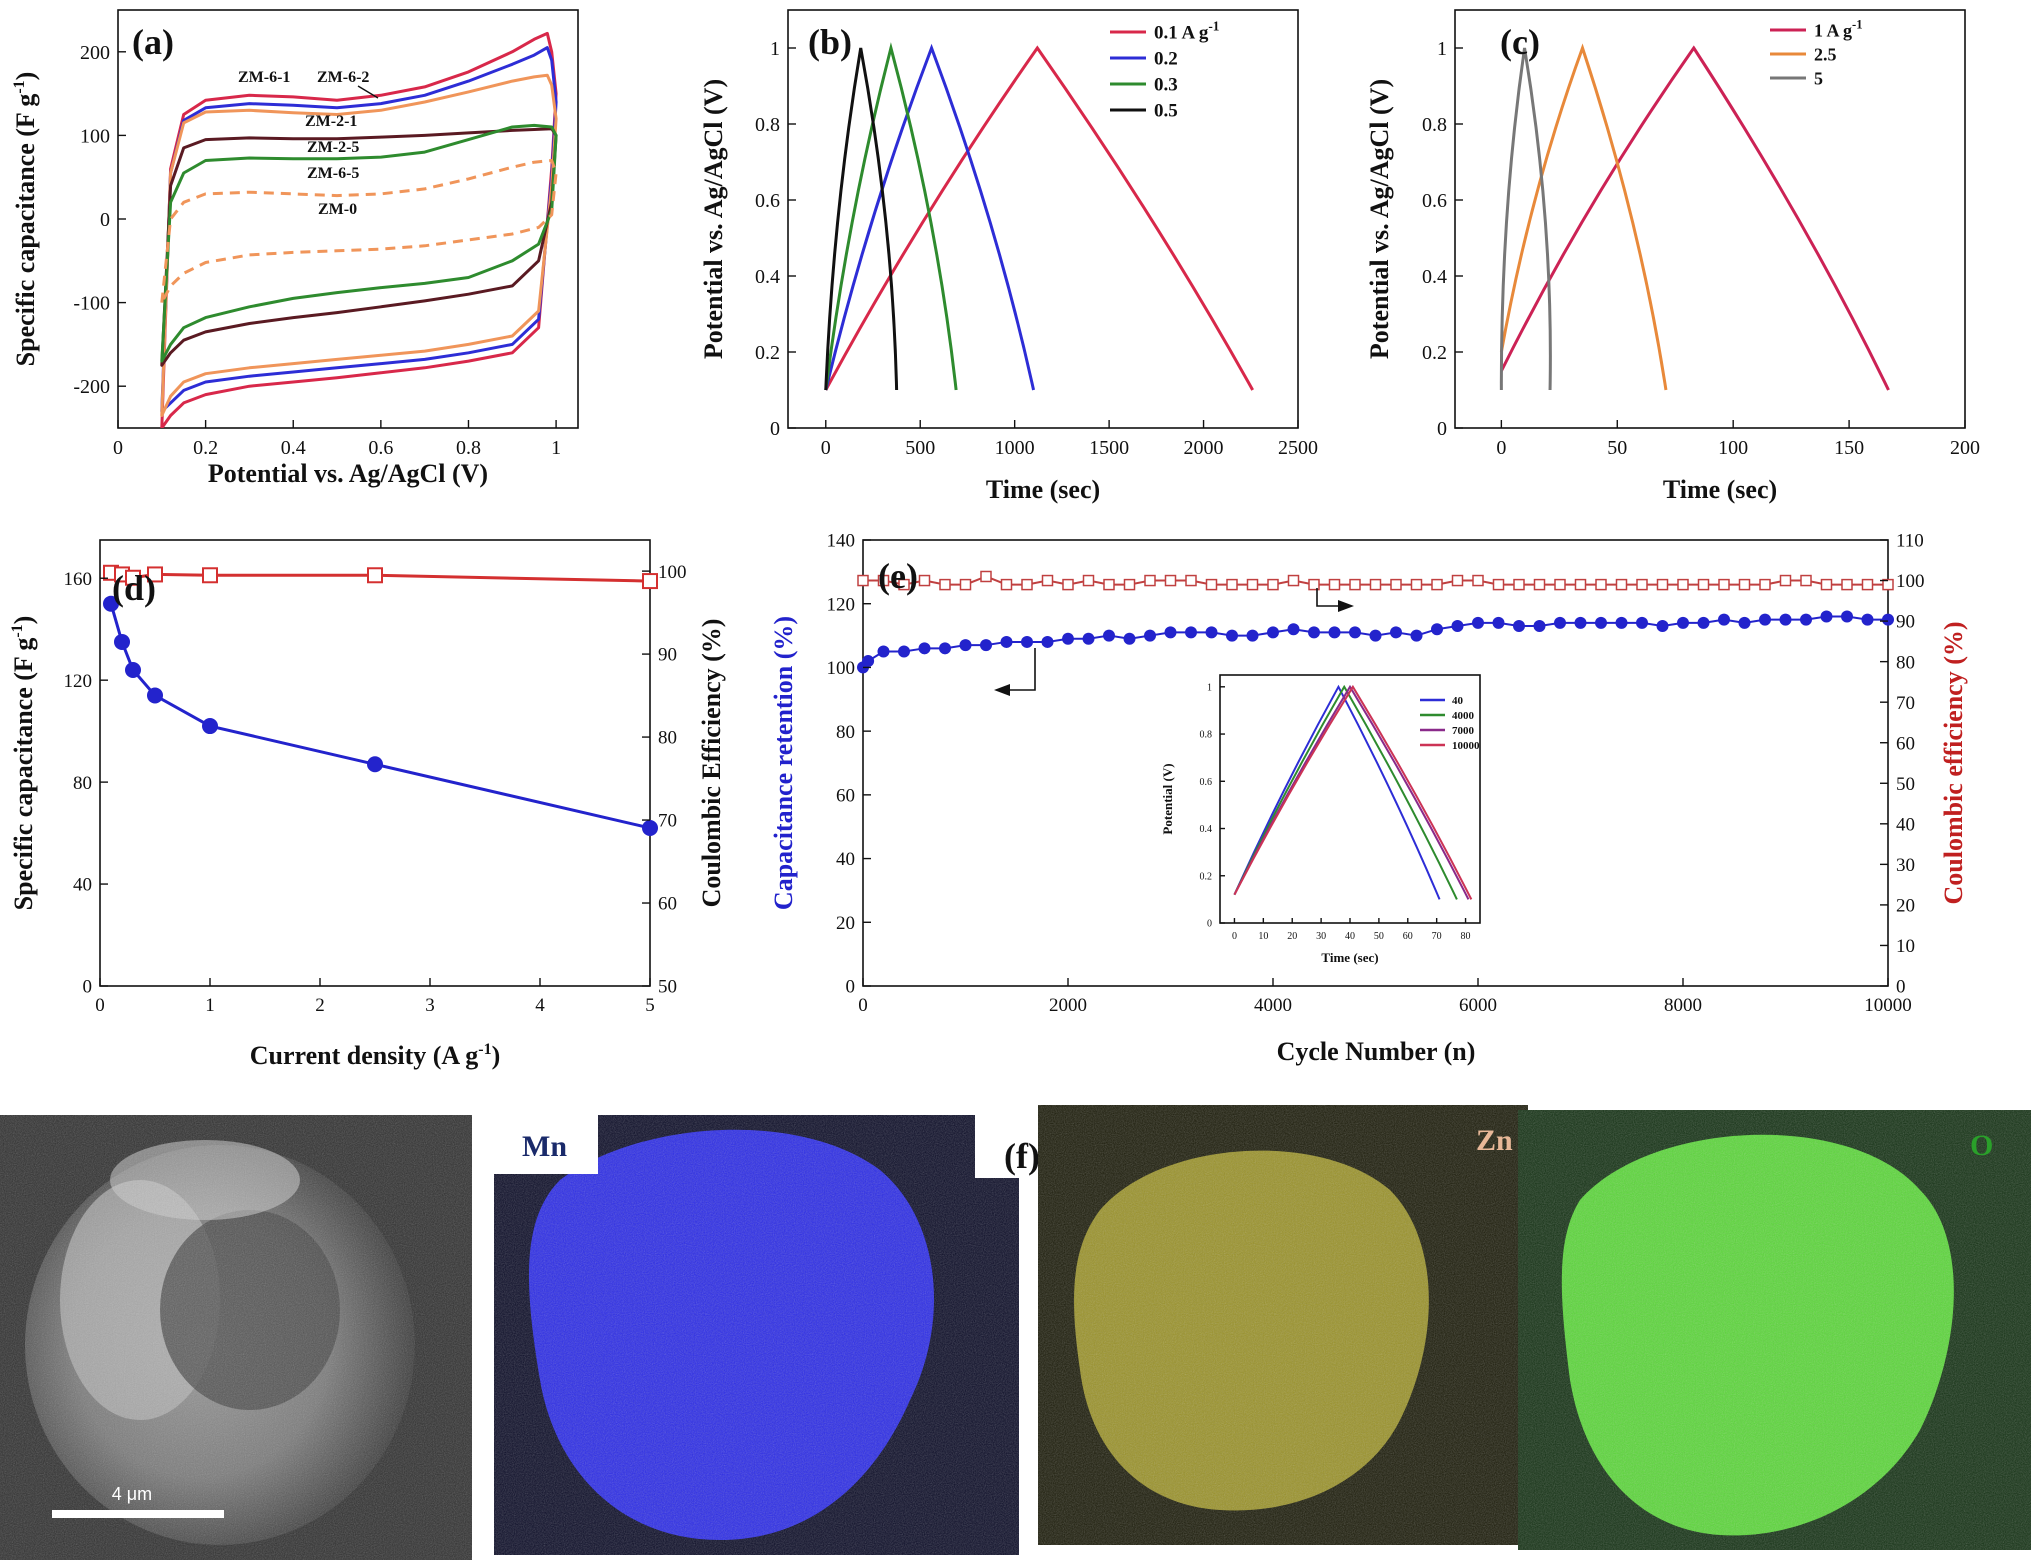 This screenshot has width=2032, height=1563. What do you see at coordinates (1273, 1005) in the screenshot?
I see `x-tick-label: 4000` at bounding box center [1273, 1005].